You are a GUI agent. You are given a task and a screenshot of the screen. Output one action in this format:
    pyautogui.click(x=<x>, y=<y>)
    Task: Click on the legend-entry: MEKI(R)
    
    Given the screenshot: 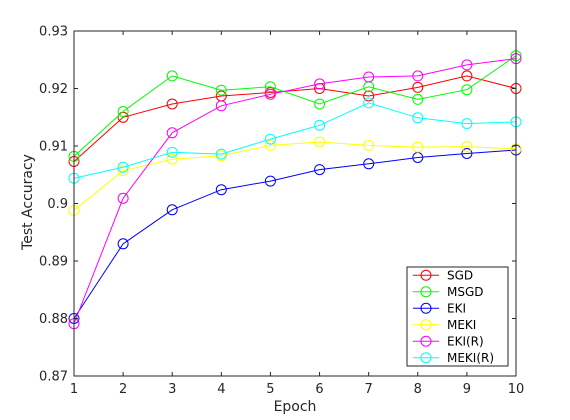 What is the action you would take?
    pyautogui.click(x=453, y=358)
    